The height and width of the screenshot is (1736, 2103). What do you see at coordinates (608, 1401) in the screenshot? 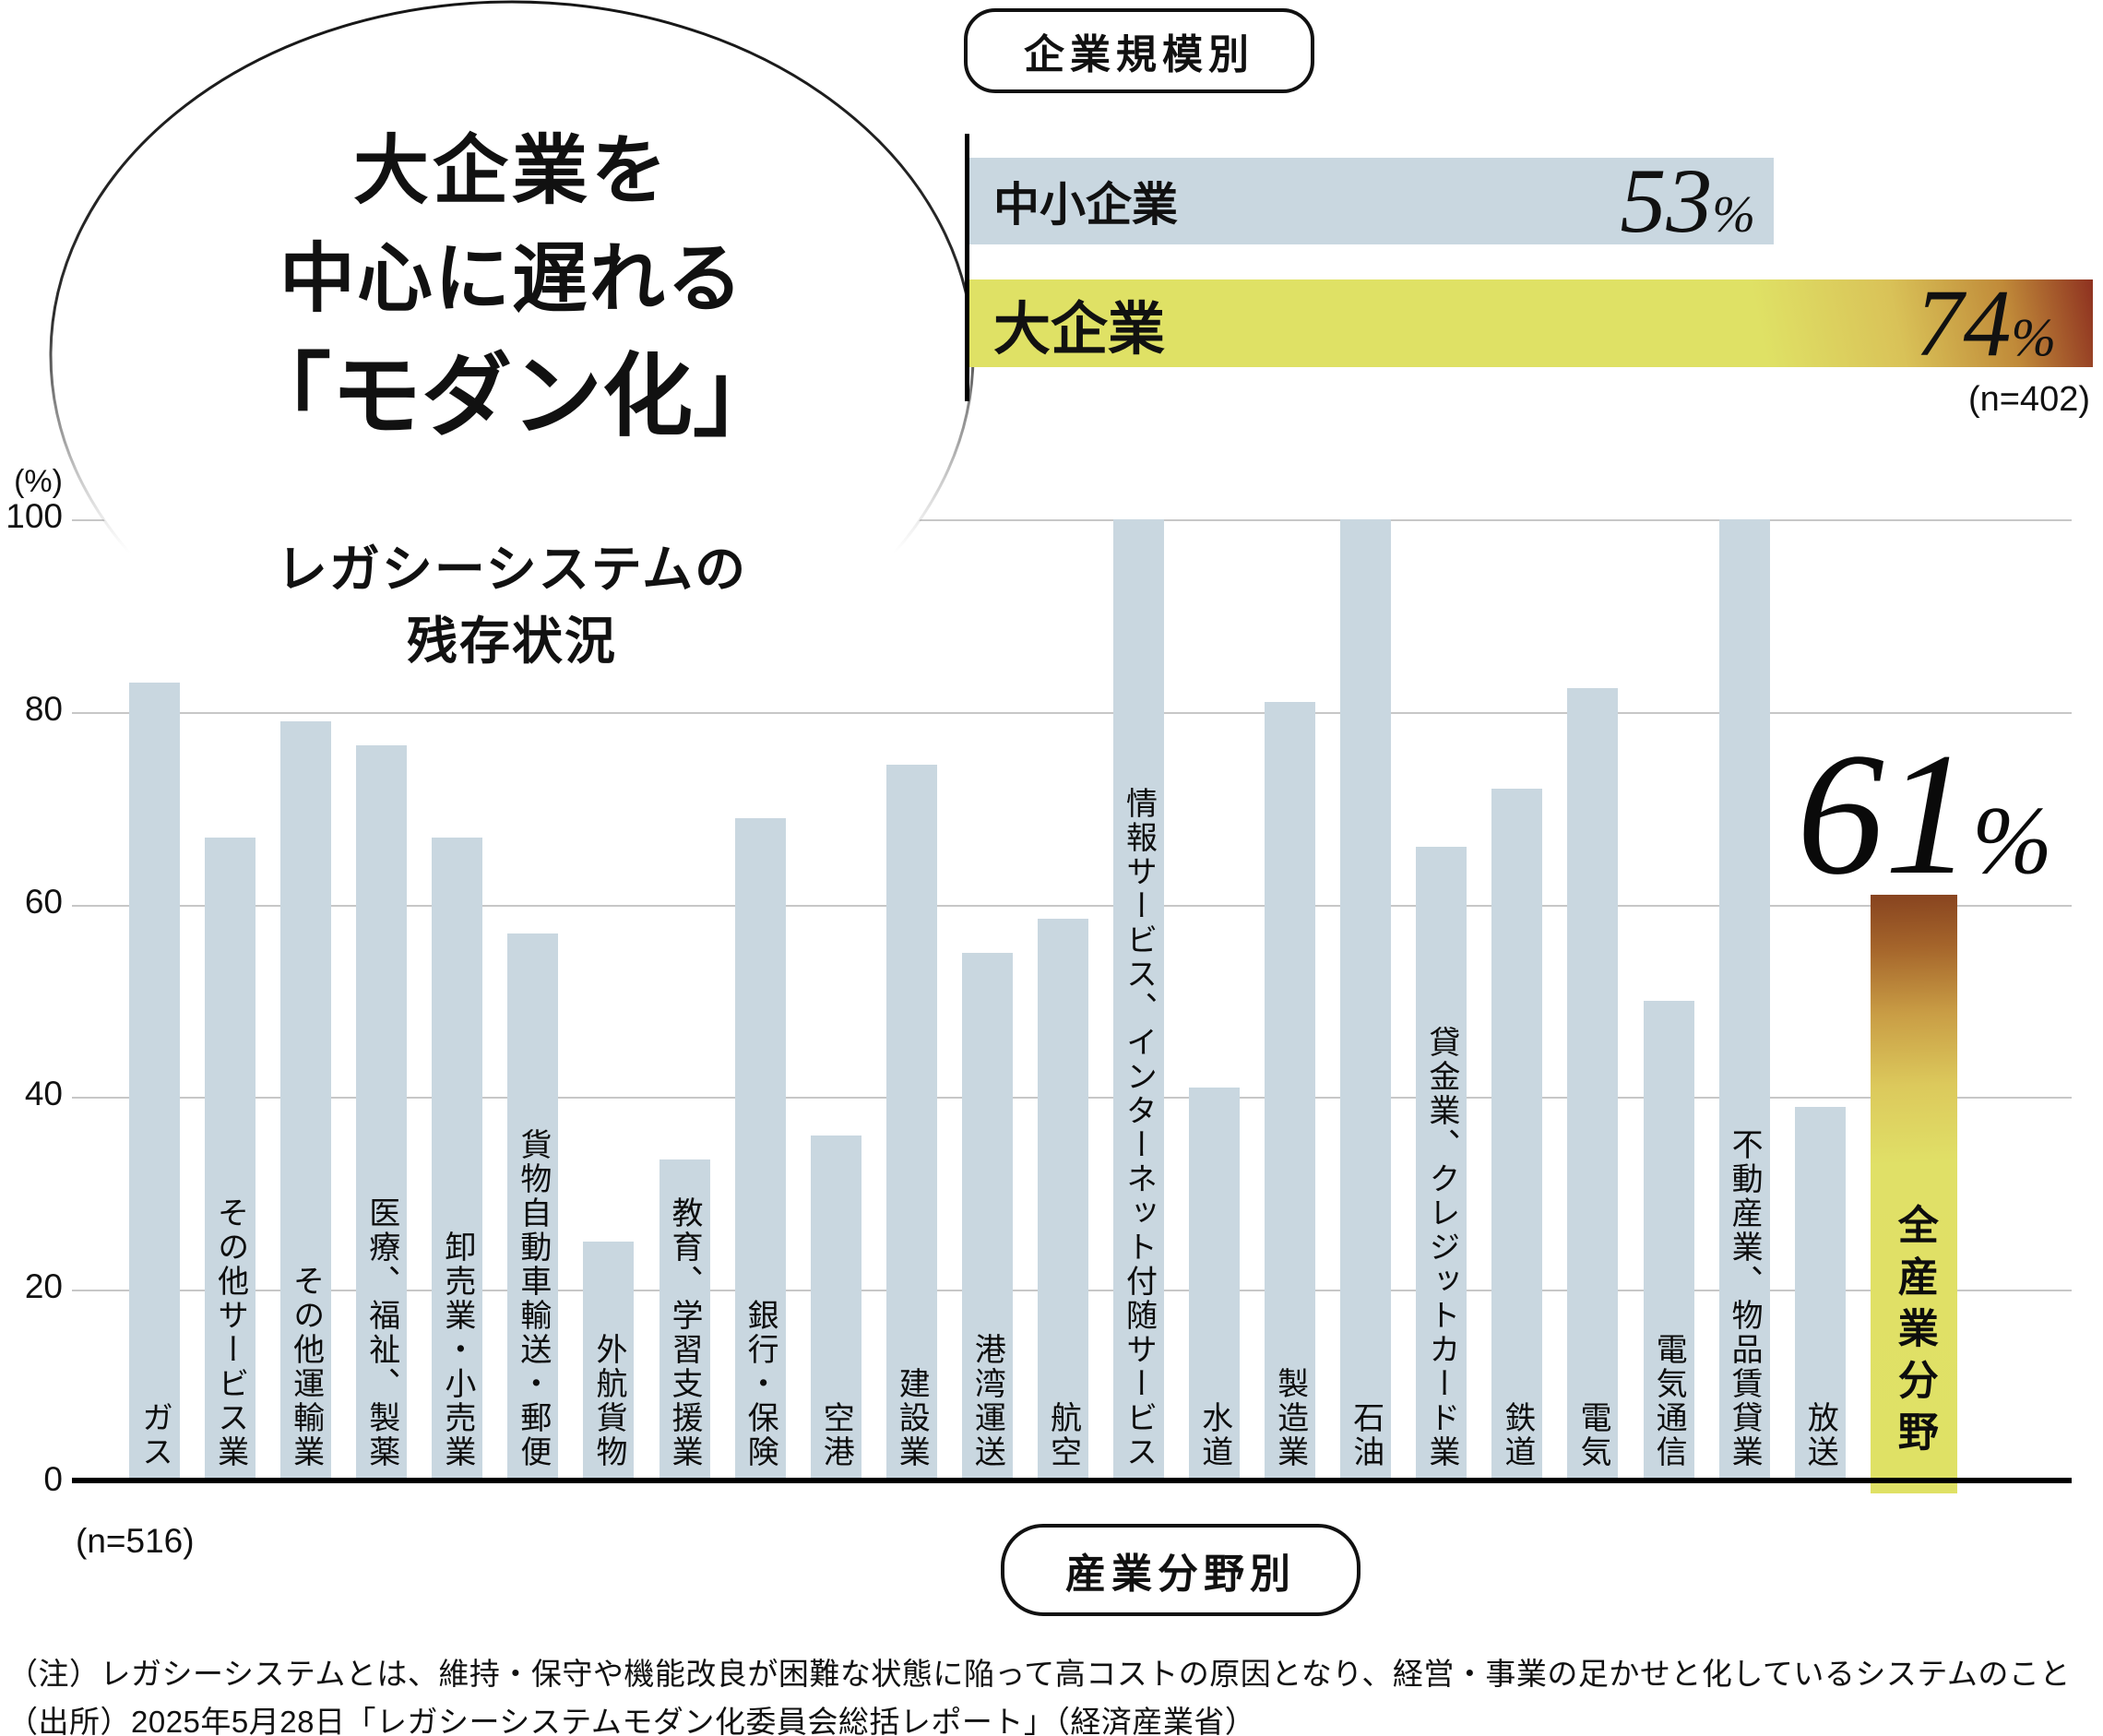
I see `industry-bar-label: 外航貨物` at bounding box center [608, 1401].